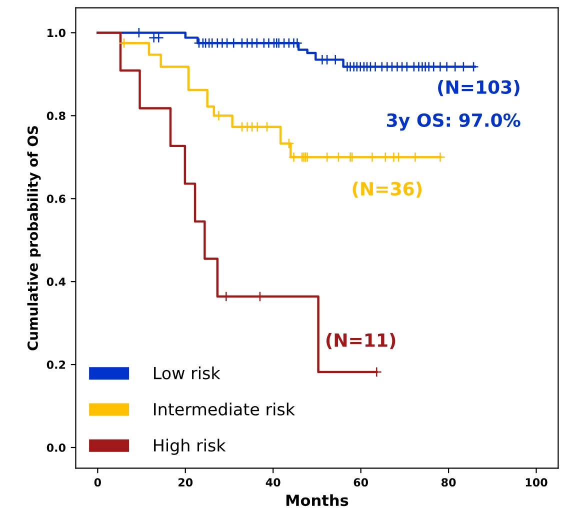 This screenshot has width=561, height=522. I want to click on y-tick-label: 0.4, so click(56, 282).